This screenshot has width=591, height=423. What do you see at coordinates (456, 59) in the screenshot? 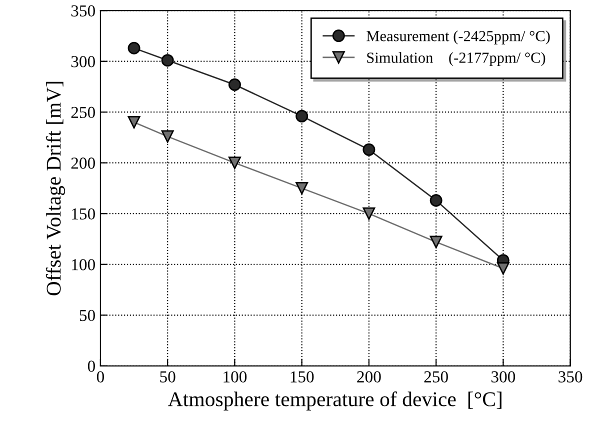
I see `legend-label: Simulation (-2177ppm/ °C)` at bounding box center [456, 59].